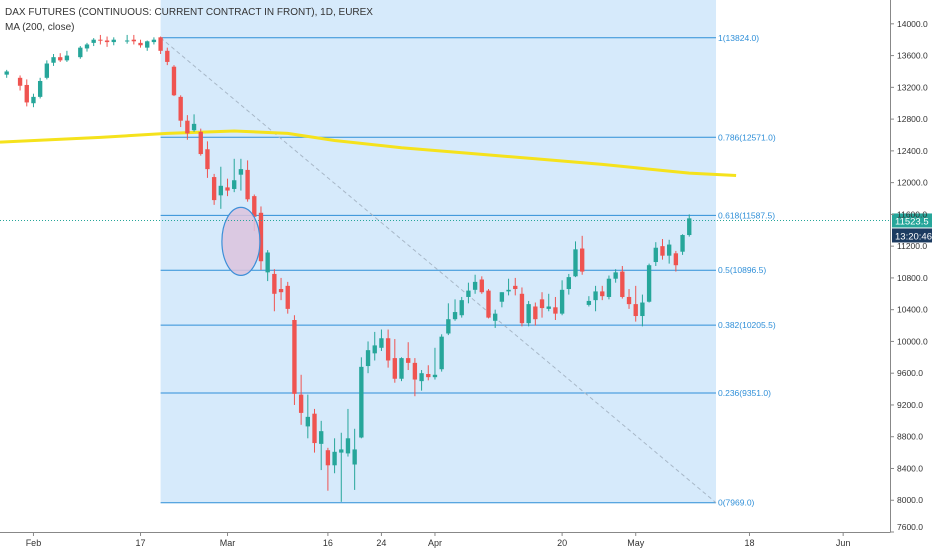 The height and width of the screenshot is (555, 932). What do you see at coordinates (910, 373) in the screenshot?
I see `y-tick-label: 9600.0` at bounding box center [910, 373].